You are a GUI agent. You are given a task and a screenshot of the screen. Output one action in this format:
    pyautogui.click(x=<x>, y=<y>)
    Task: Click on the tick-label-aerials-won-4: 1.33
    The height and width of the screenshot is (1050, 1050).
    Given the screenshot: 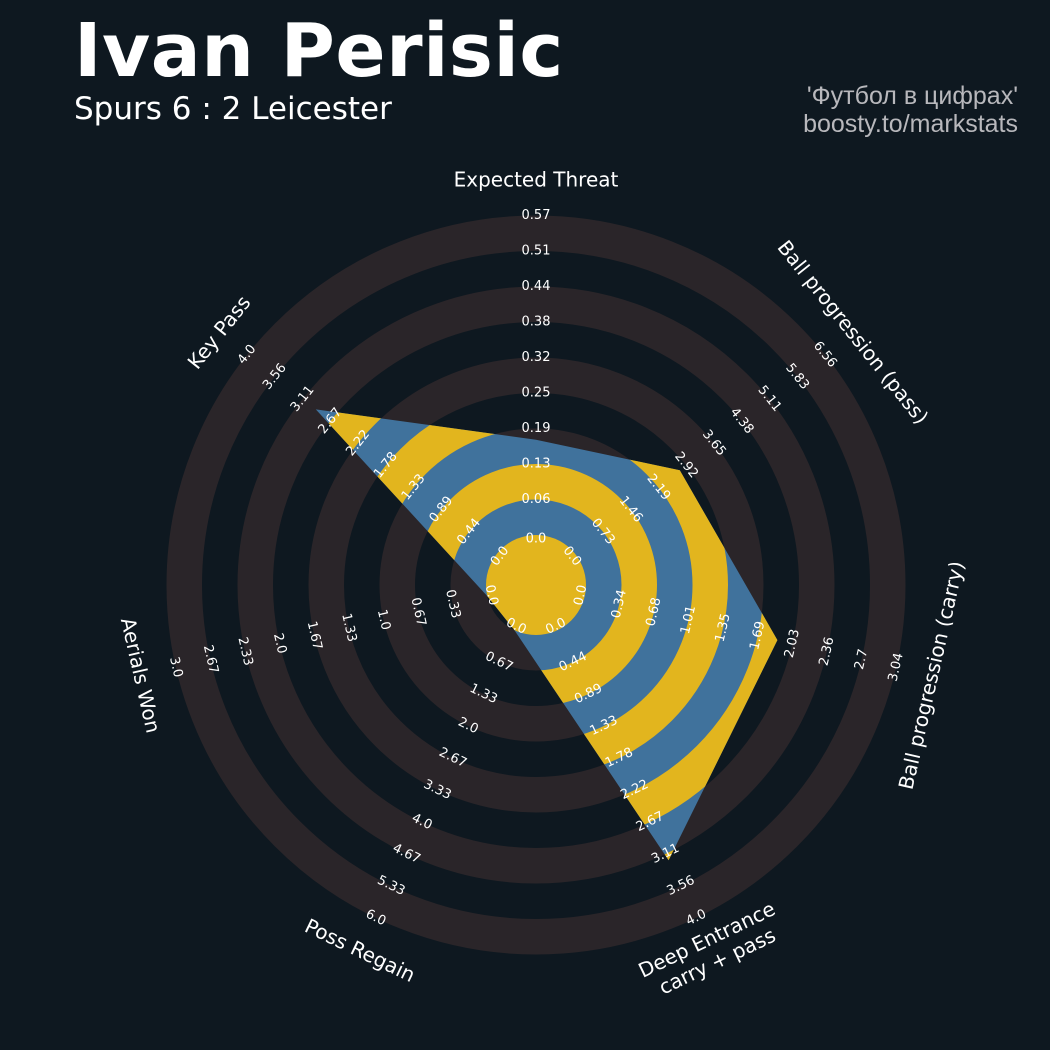 What is the action you would take?
    pyautogui.click(x=348, y=628)
    